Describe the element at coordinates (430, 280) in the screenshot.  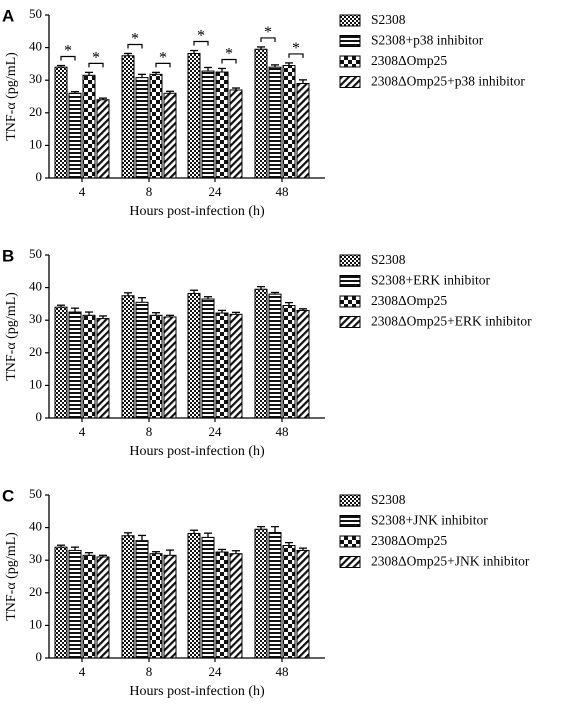
I see `legend-label: S2308+ERK inhibitor` at that location.